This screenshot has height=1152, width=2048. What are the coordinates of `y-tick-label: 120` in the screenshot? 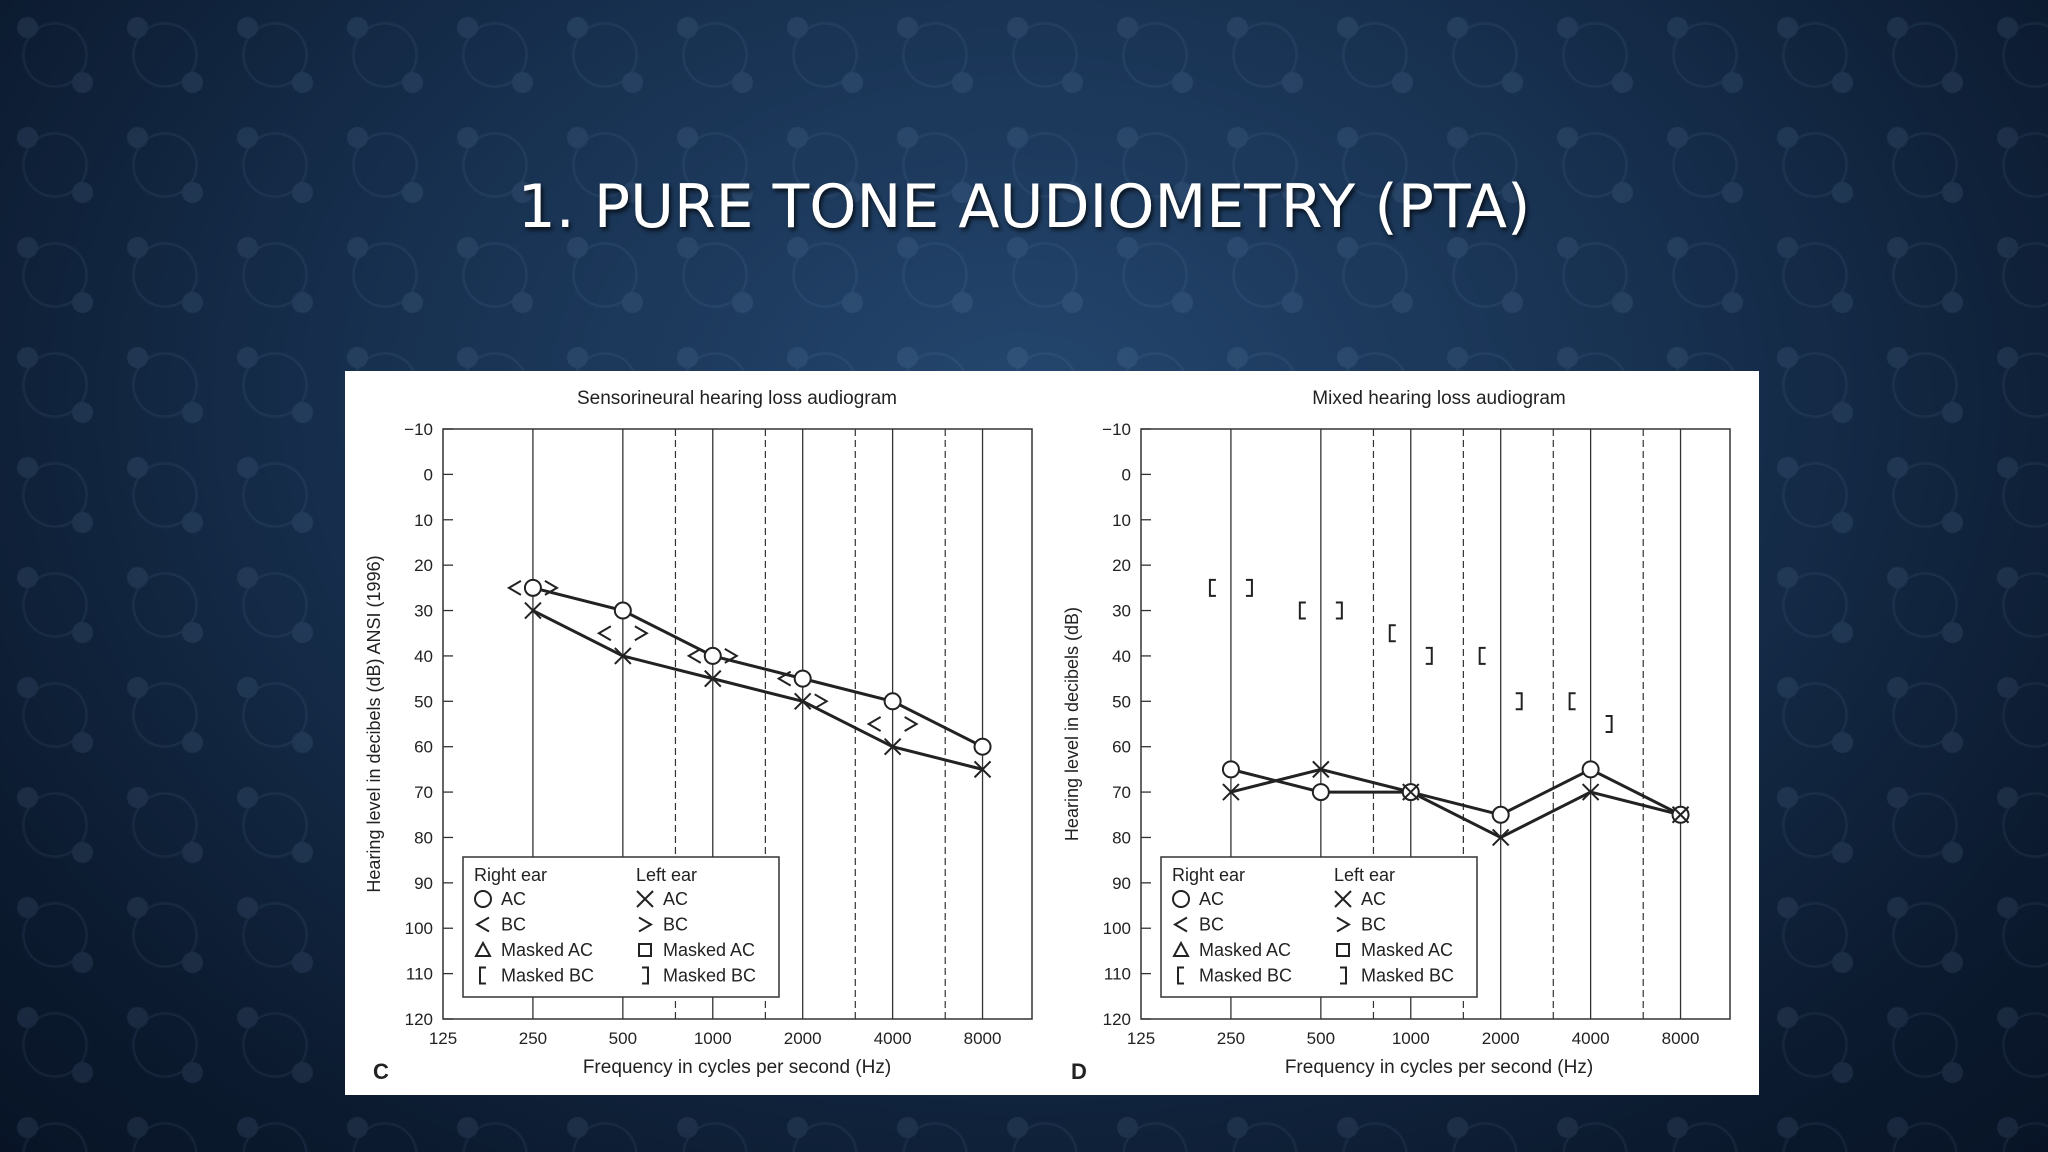 It's located at (419, 1019).